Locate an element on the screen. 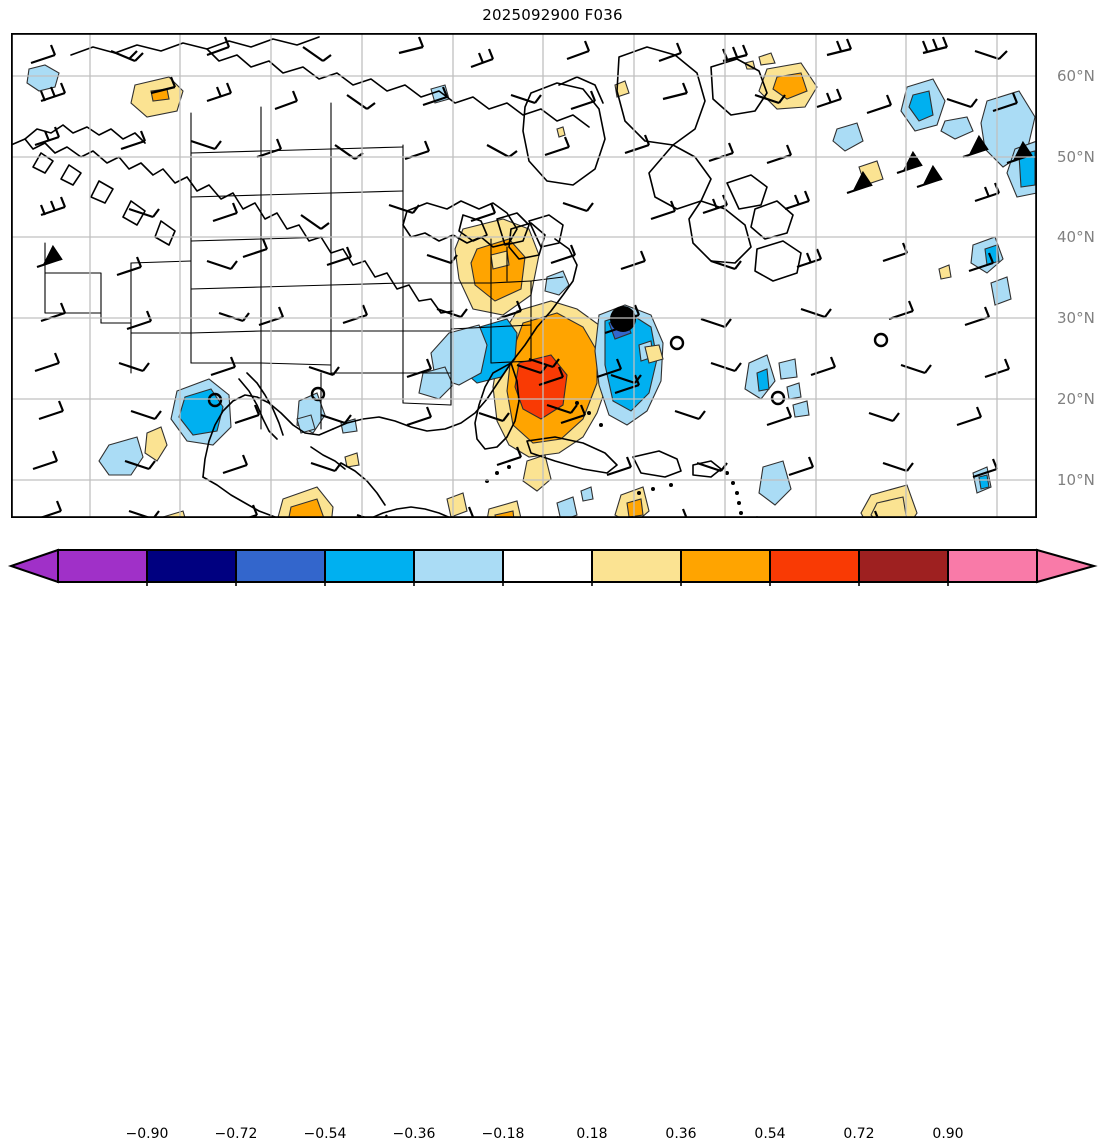  storm-markers is located at coordinates (548, 357).